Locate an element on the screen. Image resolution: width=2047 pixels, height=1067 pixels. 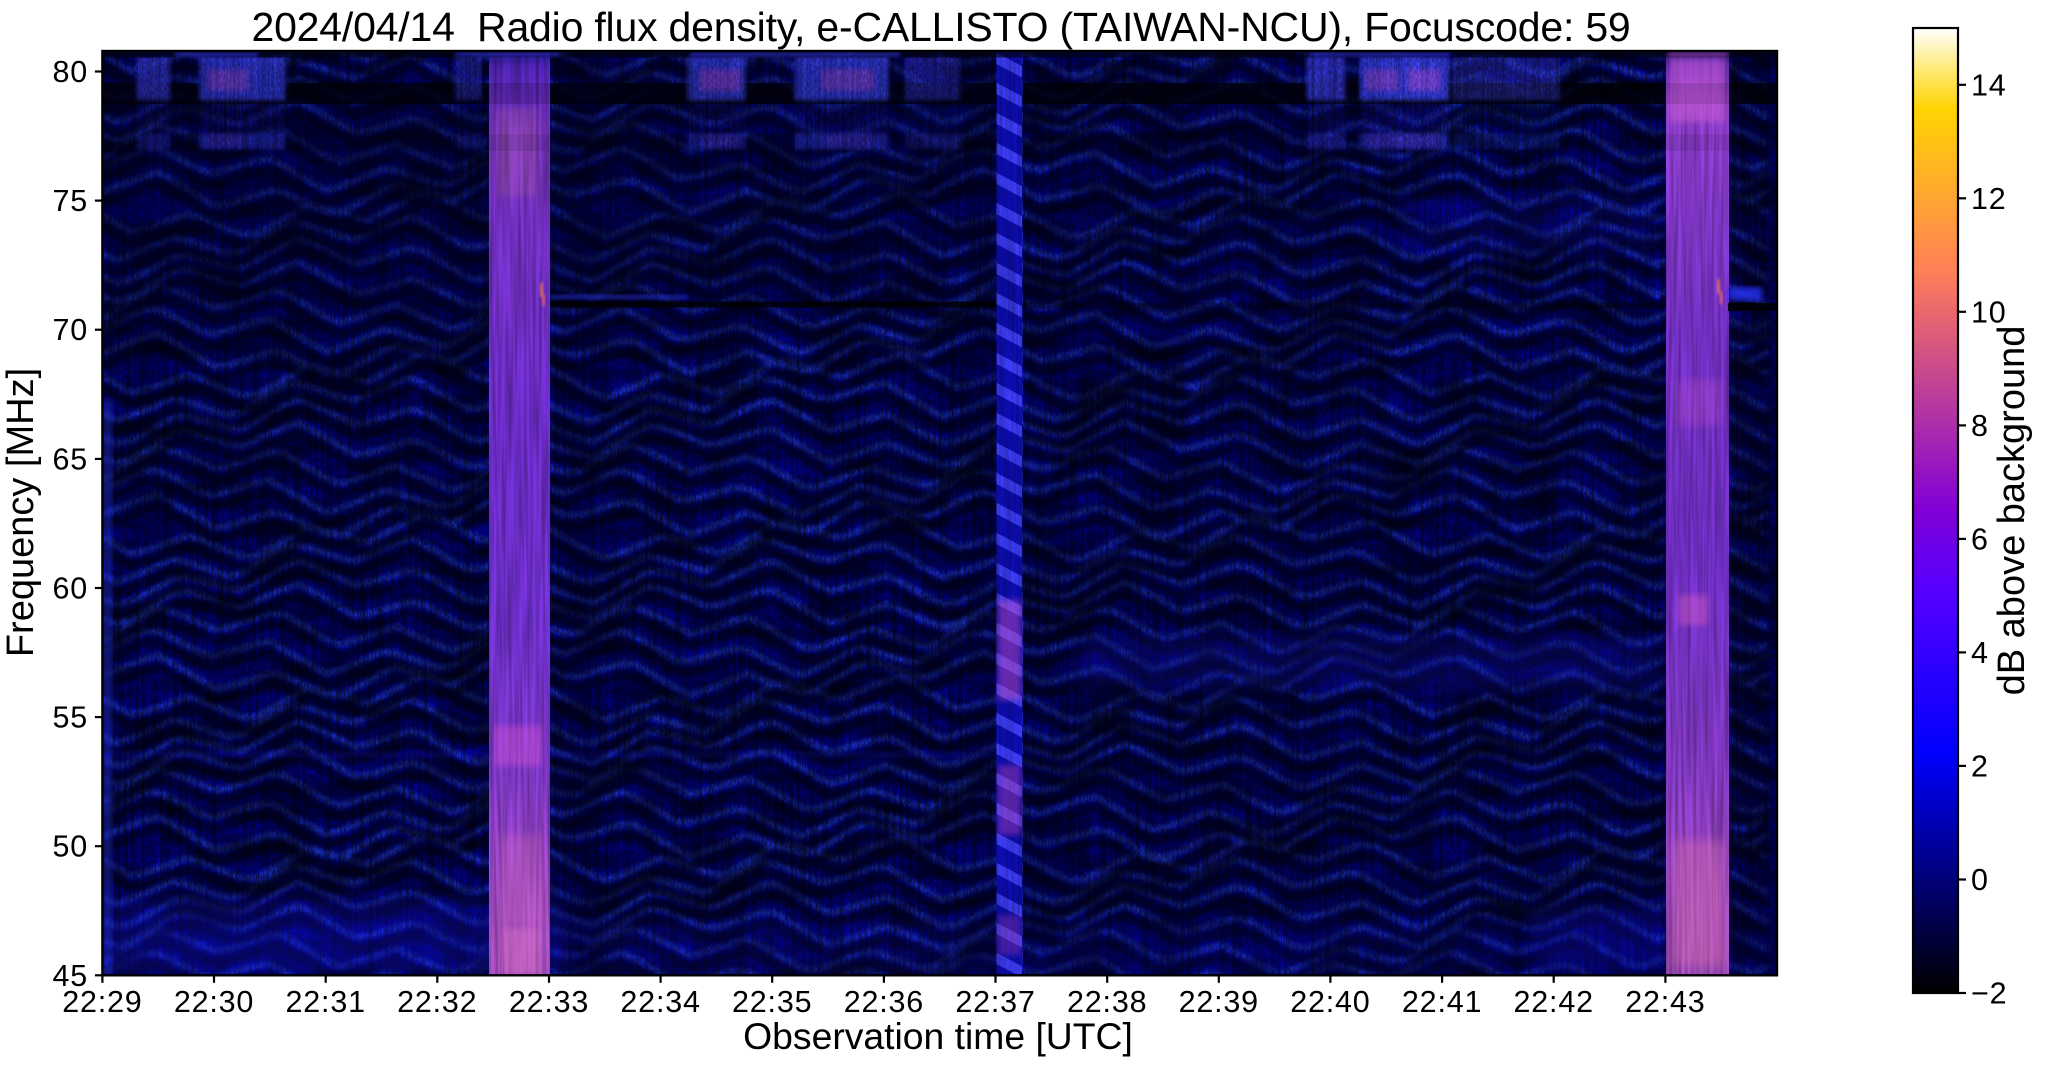
svg-text: 22:32 is located at coordinates (437, 1002).